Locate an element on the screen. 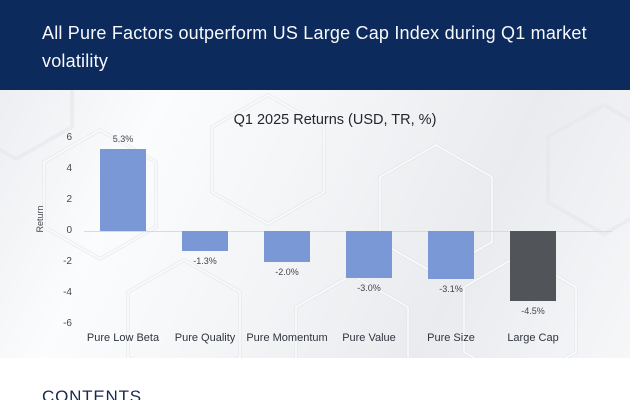 The width and height of the screenshot is (630, 400). y-tick-label: -4 is located at coordinates (67, 292).